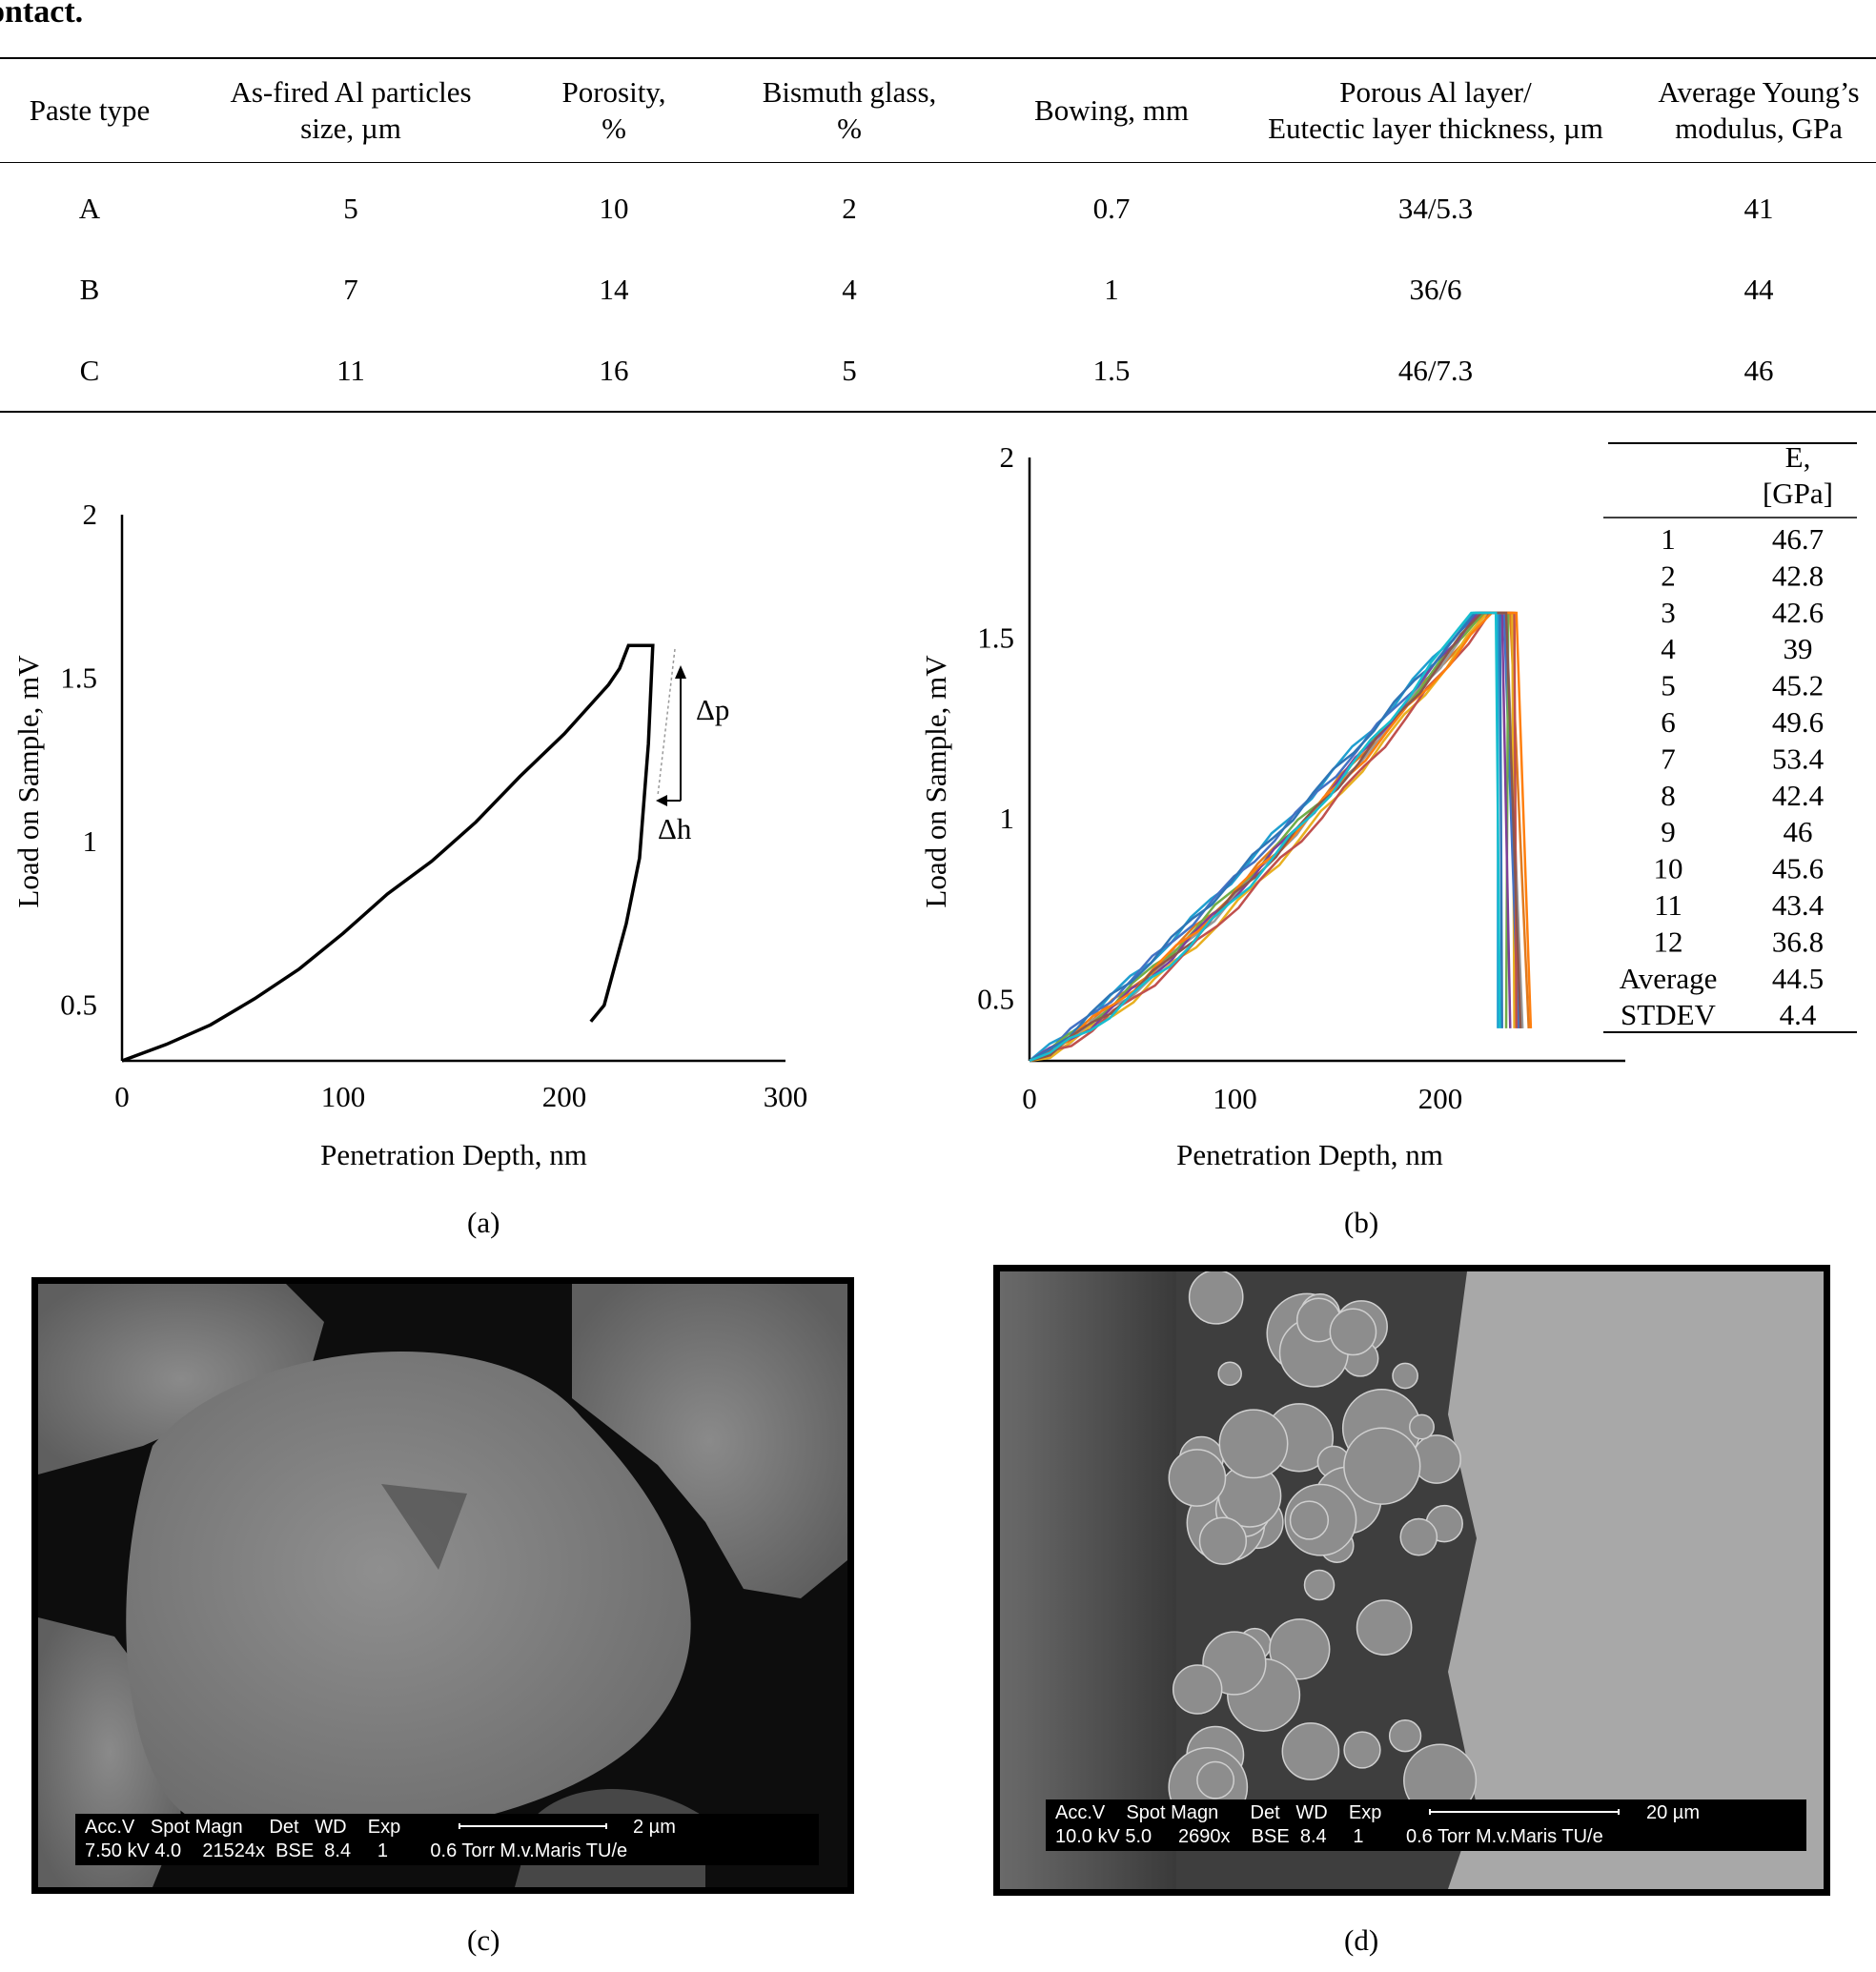  Describe the element at coordinates (614, 370) in the screenshot. I see `table-cell: 16` at that location.